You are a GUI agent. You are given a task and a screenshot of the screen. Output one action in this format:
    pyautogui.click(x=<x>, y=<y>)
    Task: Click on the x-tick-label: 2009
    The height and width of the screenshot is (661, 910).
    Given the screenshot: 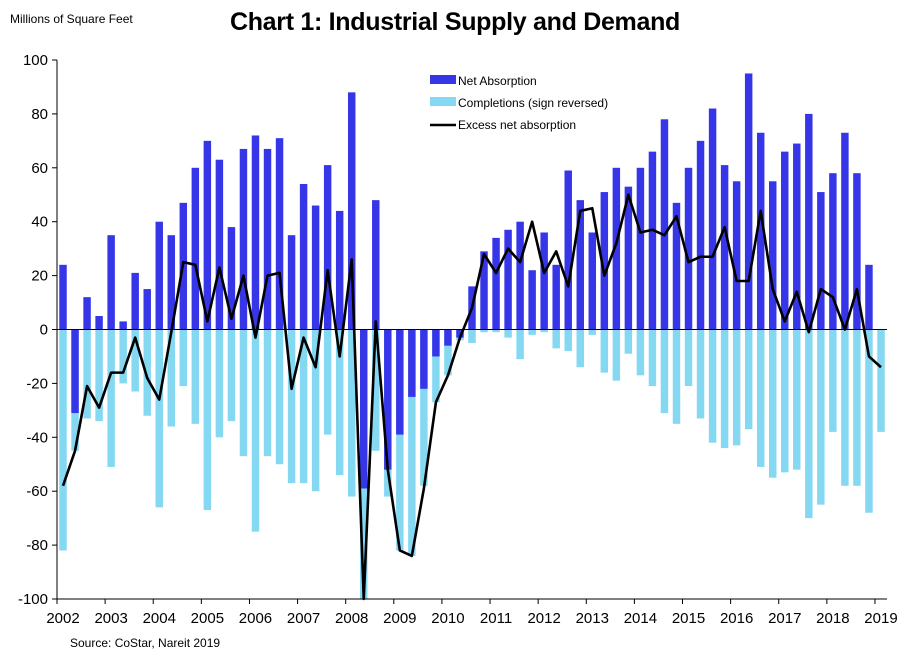 What is the action you would take?
    pyautogui.click(x=399, y=618)
    